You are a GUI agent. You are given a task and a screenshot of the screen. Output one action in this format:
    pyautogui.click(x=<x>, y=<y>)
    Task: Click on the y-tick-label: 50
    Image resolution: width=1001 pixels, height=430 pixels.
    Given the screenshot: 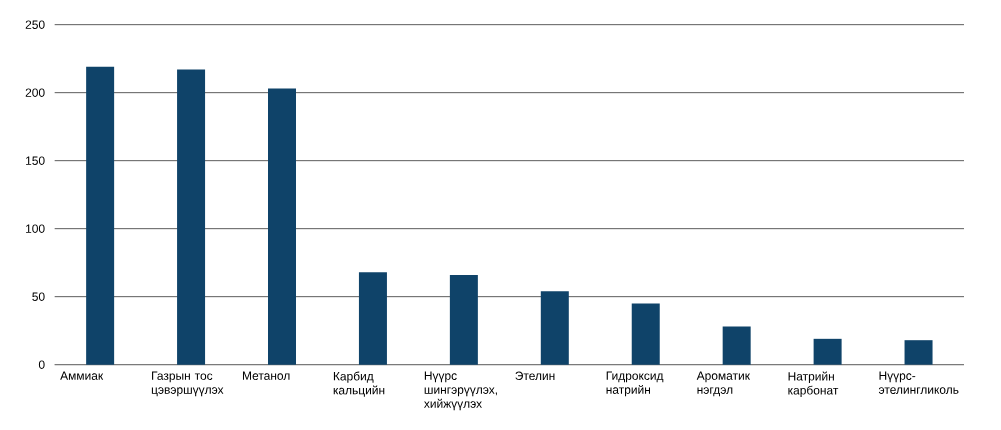 What is the action you would take?
    pyautogui.click(x=38, y=296)
    